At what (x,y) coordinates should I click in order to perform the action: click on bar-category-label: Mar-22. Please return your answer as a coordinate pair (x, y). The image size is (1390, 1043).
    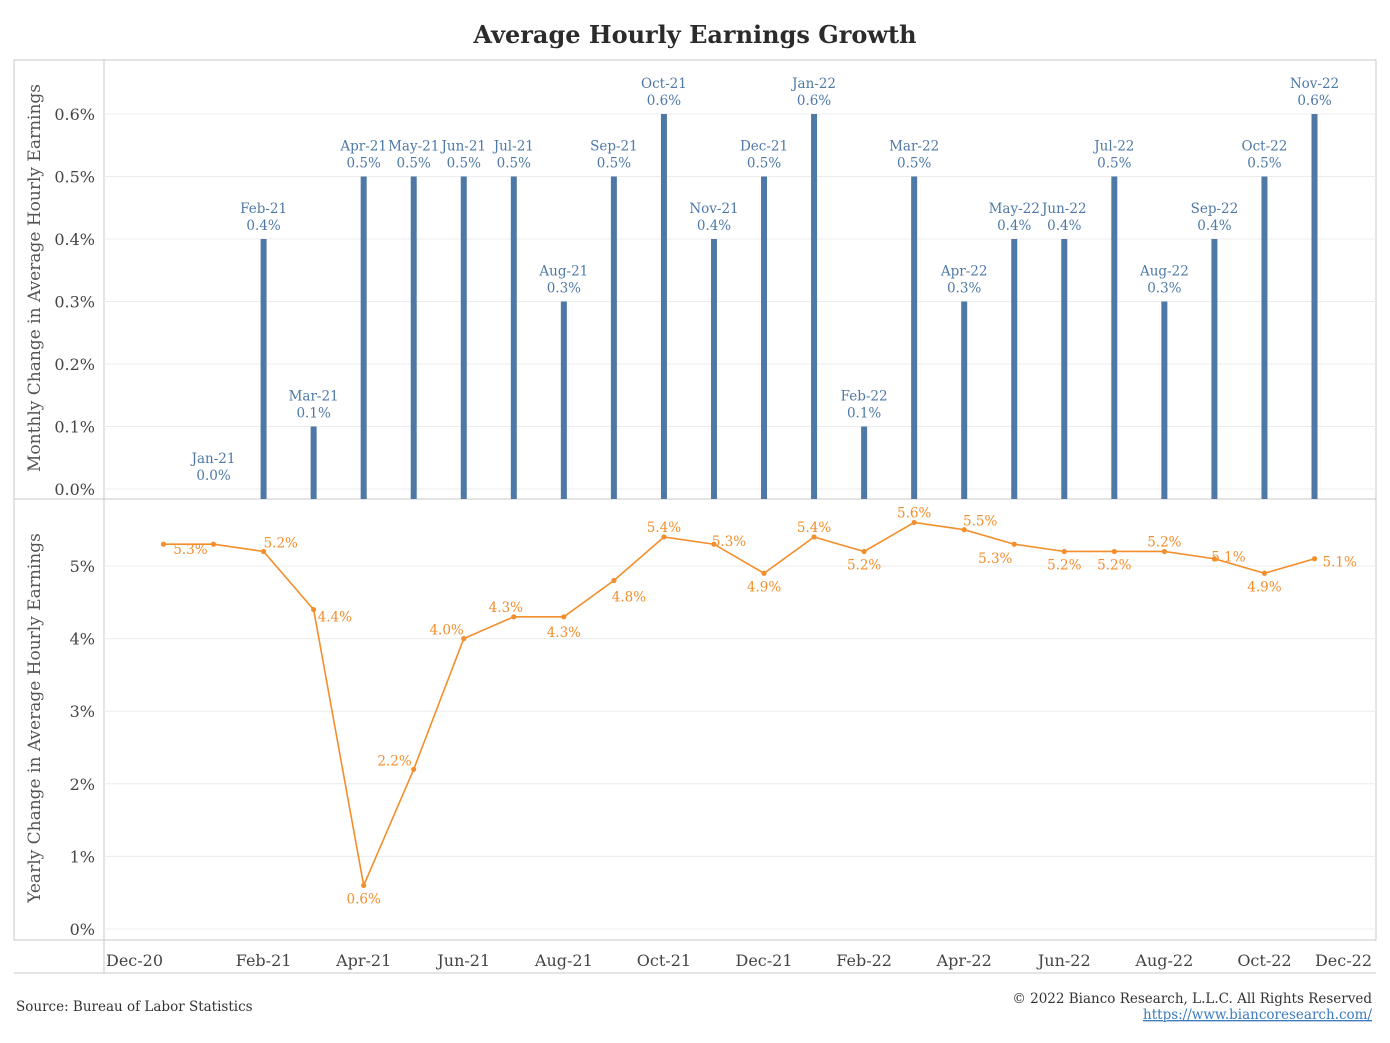
    Looking at the image, I should click on (914, 147).